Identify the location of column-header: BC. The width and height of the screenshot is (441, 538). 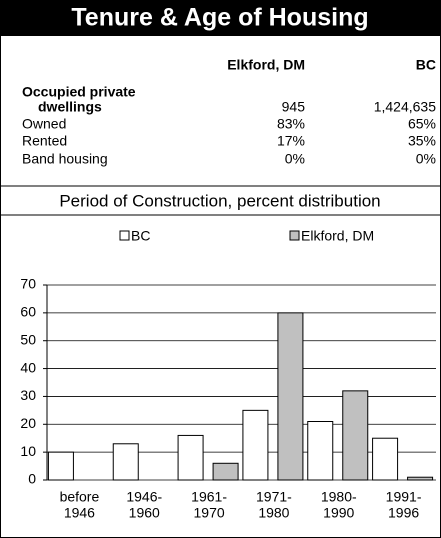
(426, 65).